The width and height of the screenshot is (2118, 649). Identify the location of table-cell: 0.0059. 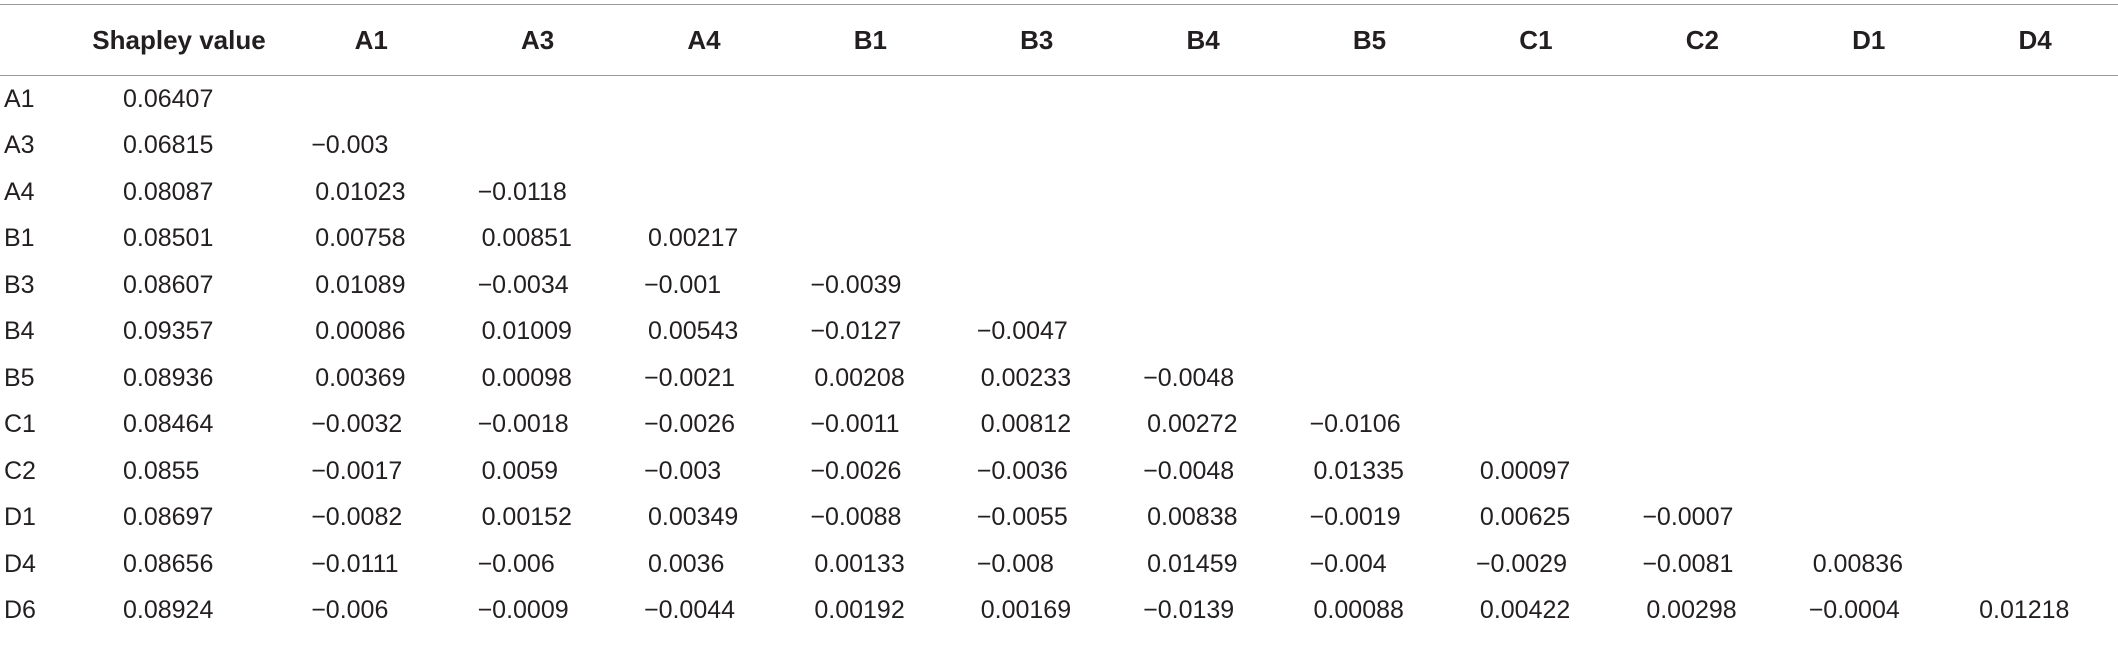
(537, 471).